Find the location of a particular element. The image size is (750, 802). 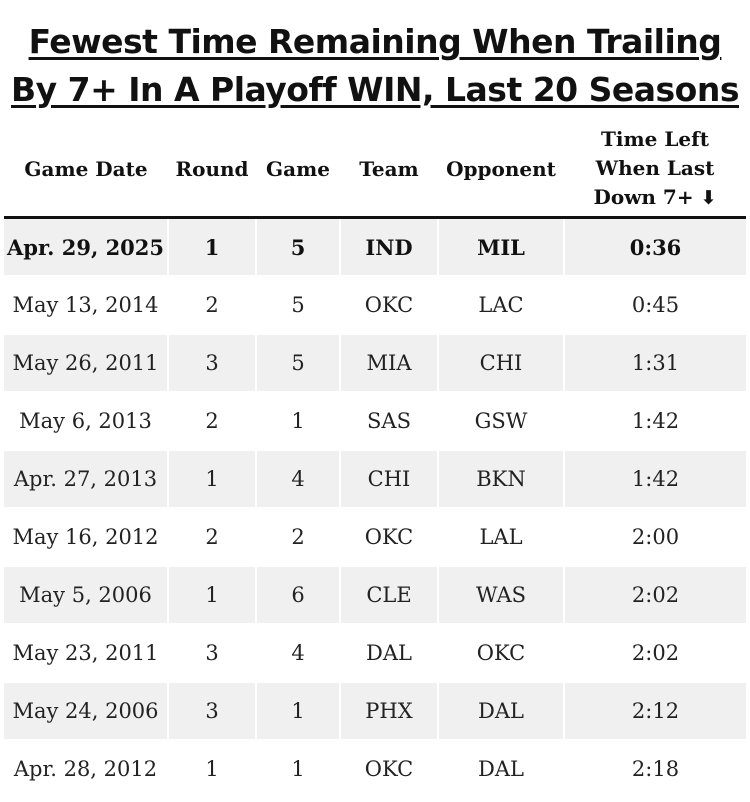

table-row: Apr. 28, 2012 1 1 OKC DAL 2:18 is located at coordinates (375, 769).